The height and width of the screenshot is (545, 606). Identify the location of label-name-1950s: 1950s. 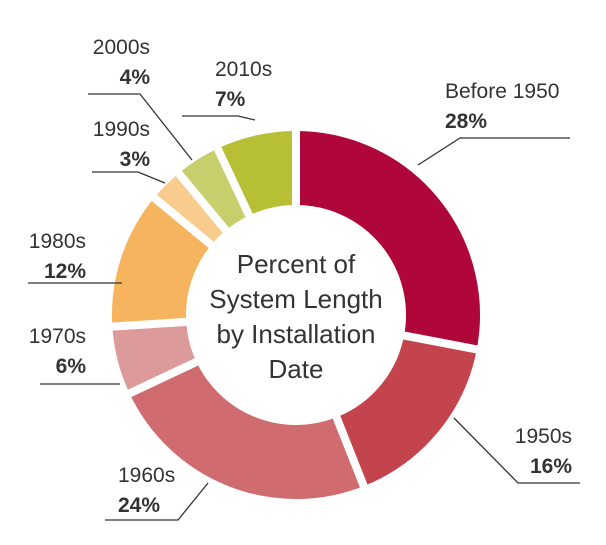
(543, 436).